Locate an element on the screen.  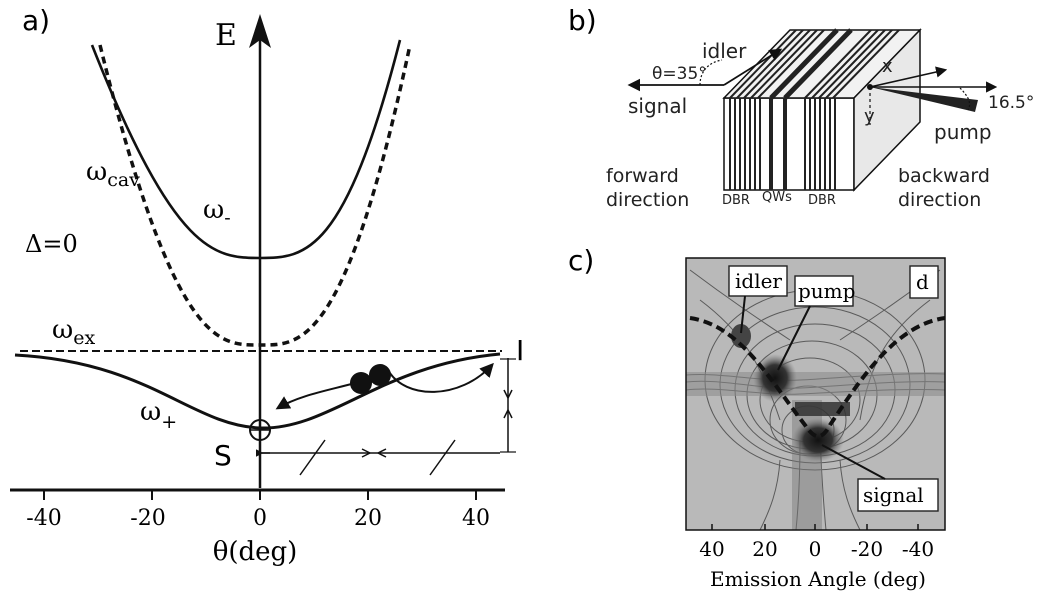
emission-tick-label: -40 is located at coordinates (918, 549).